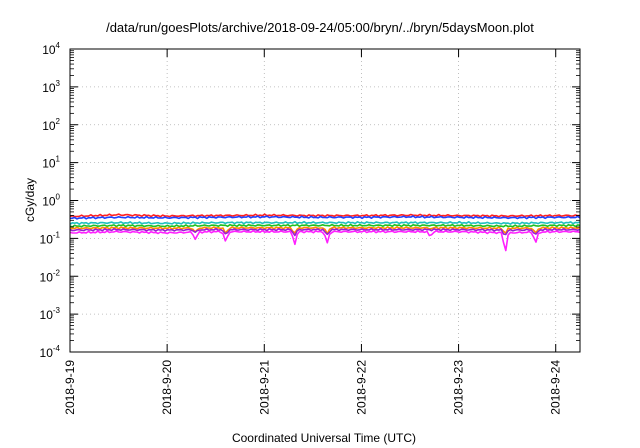 The height and width of the screenshot is (448, 640). What do you see at coordinates (51, 49) in the screenshot?
I see `y-tick-label: 10⁴` at bounding box center [51, 49].